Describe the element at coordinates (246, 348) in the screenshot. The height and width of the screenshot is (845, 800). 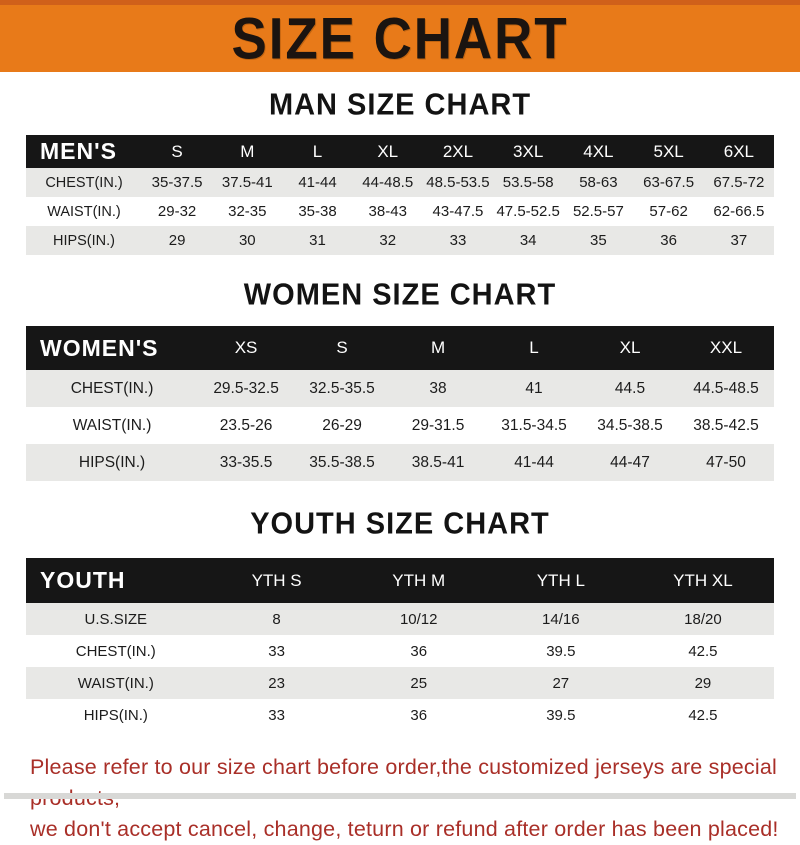
I see `size-column-header: XS` at that location.